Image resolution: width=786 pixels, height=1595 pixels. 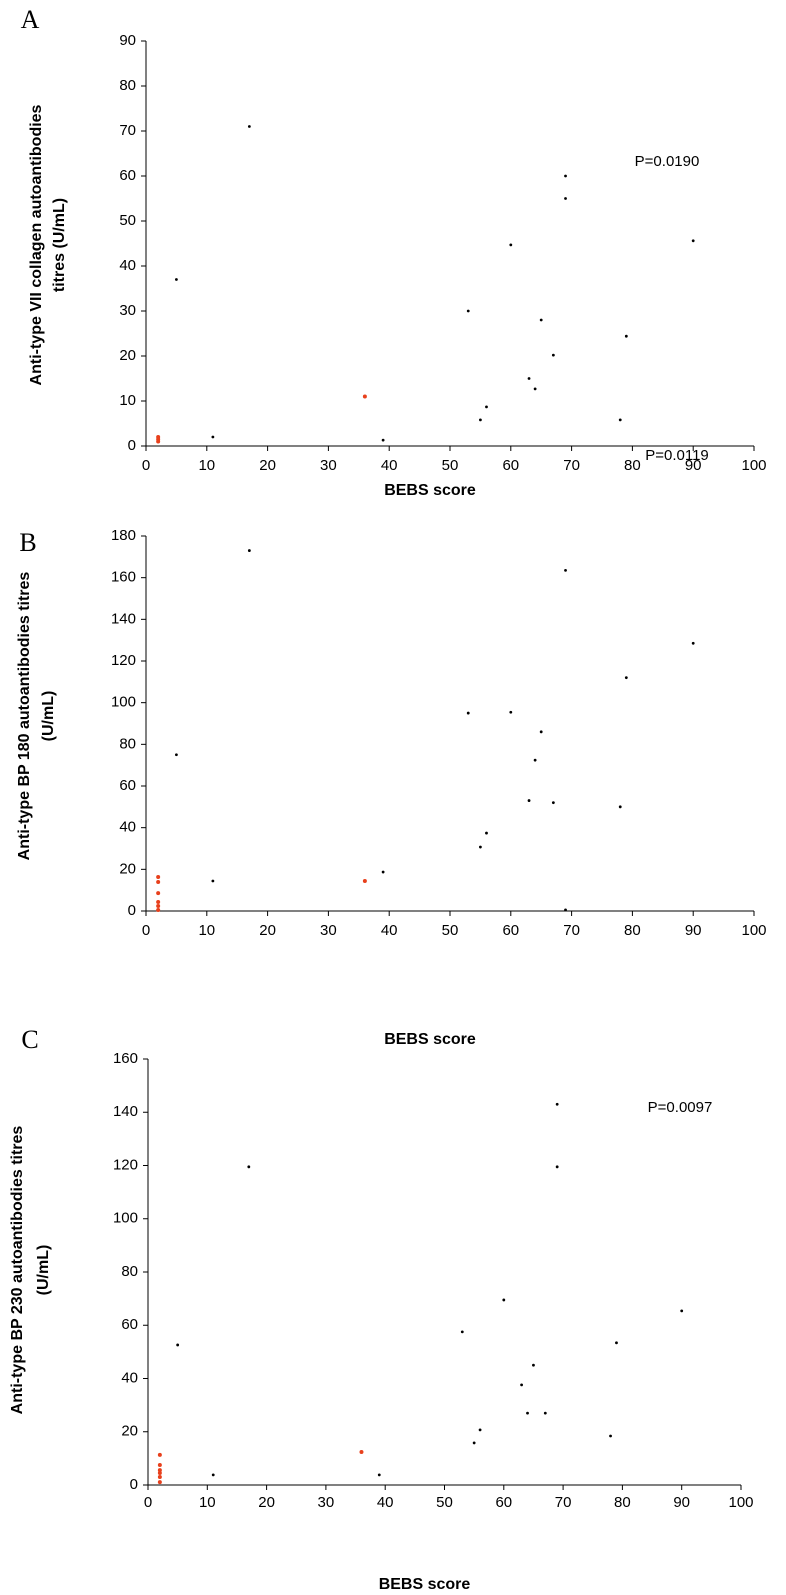 I want to click on panel-label: B, so click(x=27, y=542).